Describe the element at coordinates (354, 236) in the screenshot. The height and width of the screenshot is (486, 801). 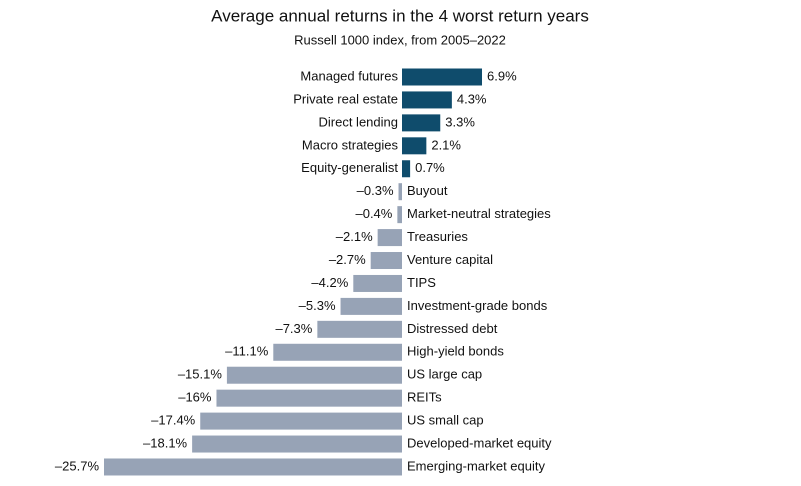
I see `value-label: –2.1%` at that location.